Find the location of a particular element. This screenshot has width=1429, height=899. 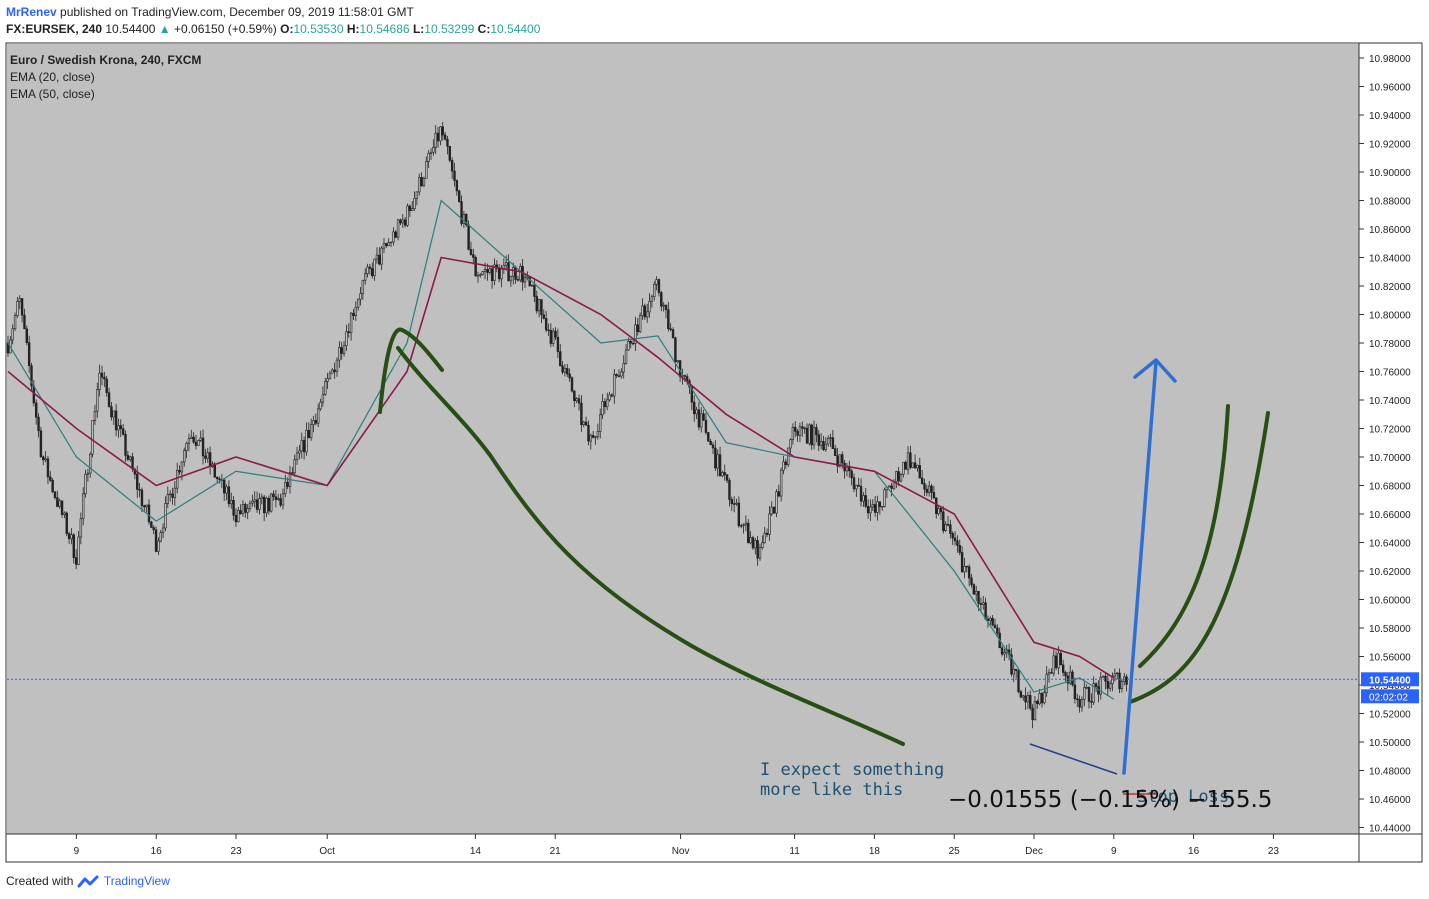

y-tick-label: 10.66000 is located at coordinates (1390, 515).